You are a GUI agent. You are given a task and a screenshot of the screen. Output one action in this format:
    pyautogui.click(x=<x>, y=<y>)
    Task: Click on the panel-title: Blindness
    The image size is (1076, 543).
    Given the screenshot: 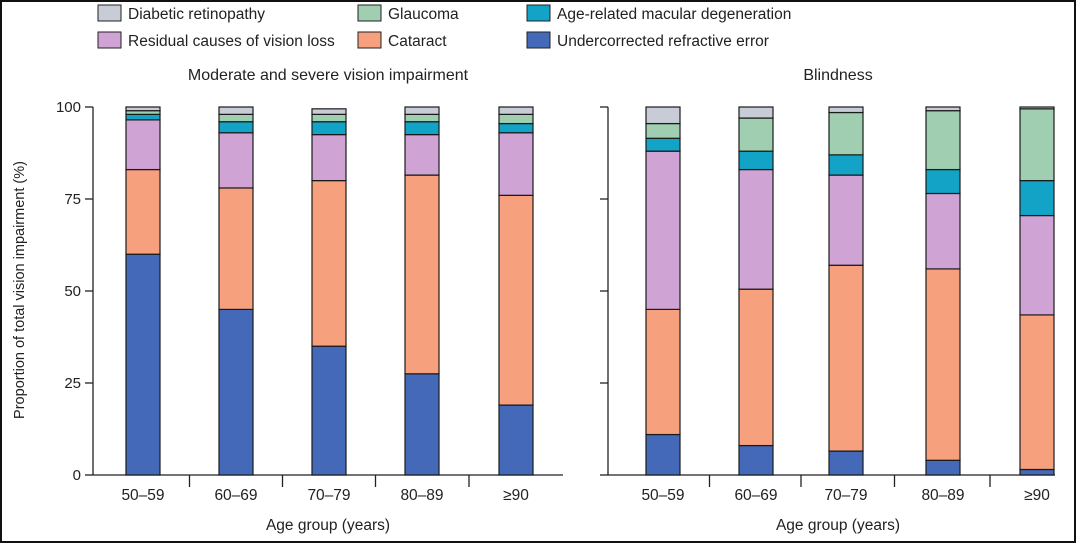 What is the action you would take?
    pyautogui.click(x=837, y=75)
    